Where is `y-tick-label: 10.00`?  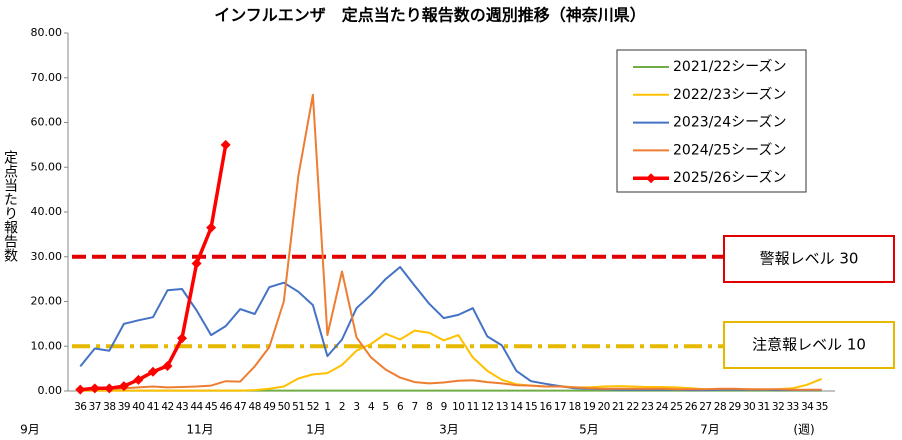 y-tick-label: 10.00 is located at coordinates (47, 345).